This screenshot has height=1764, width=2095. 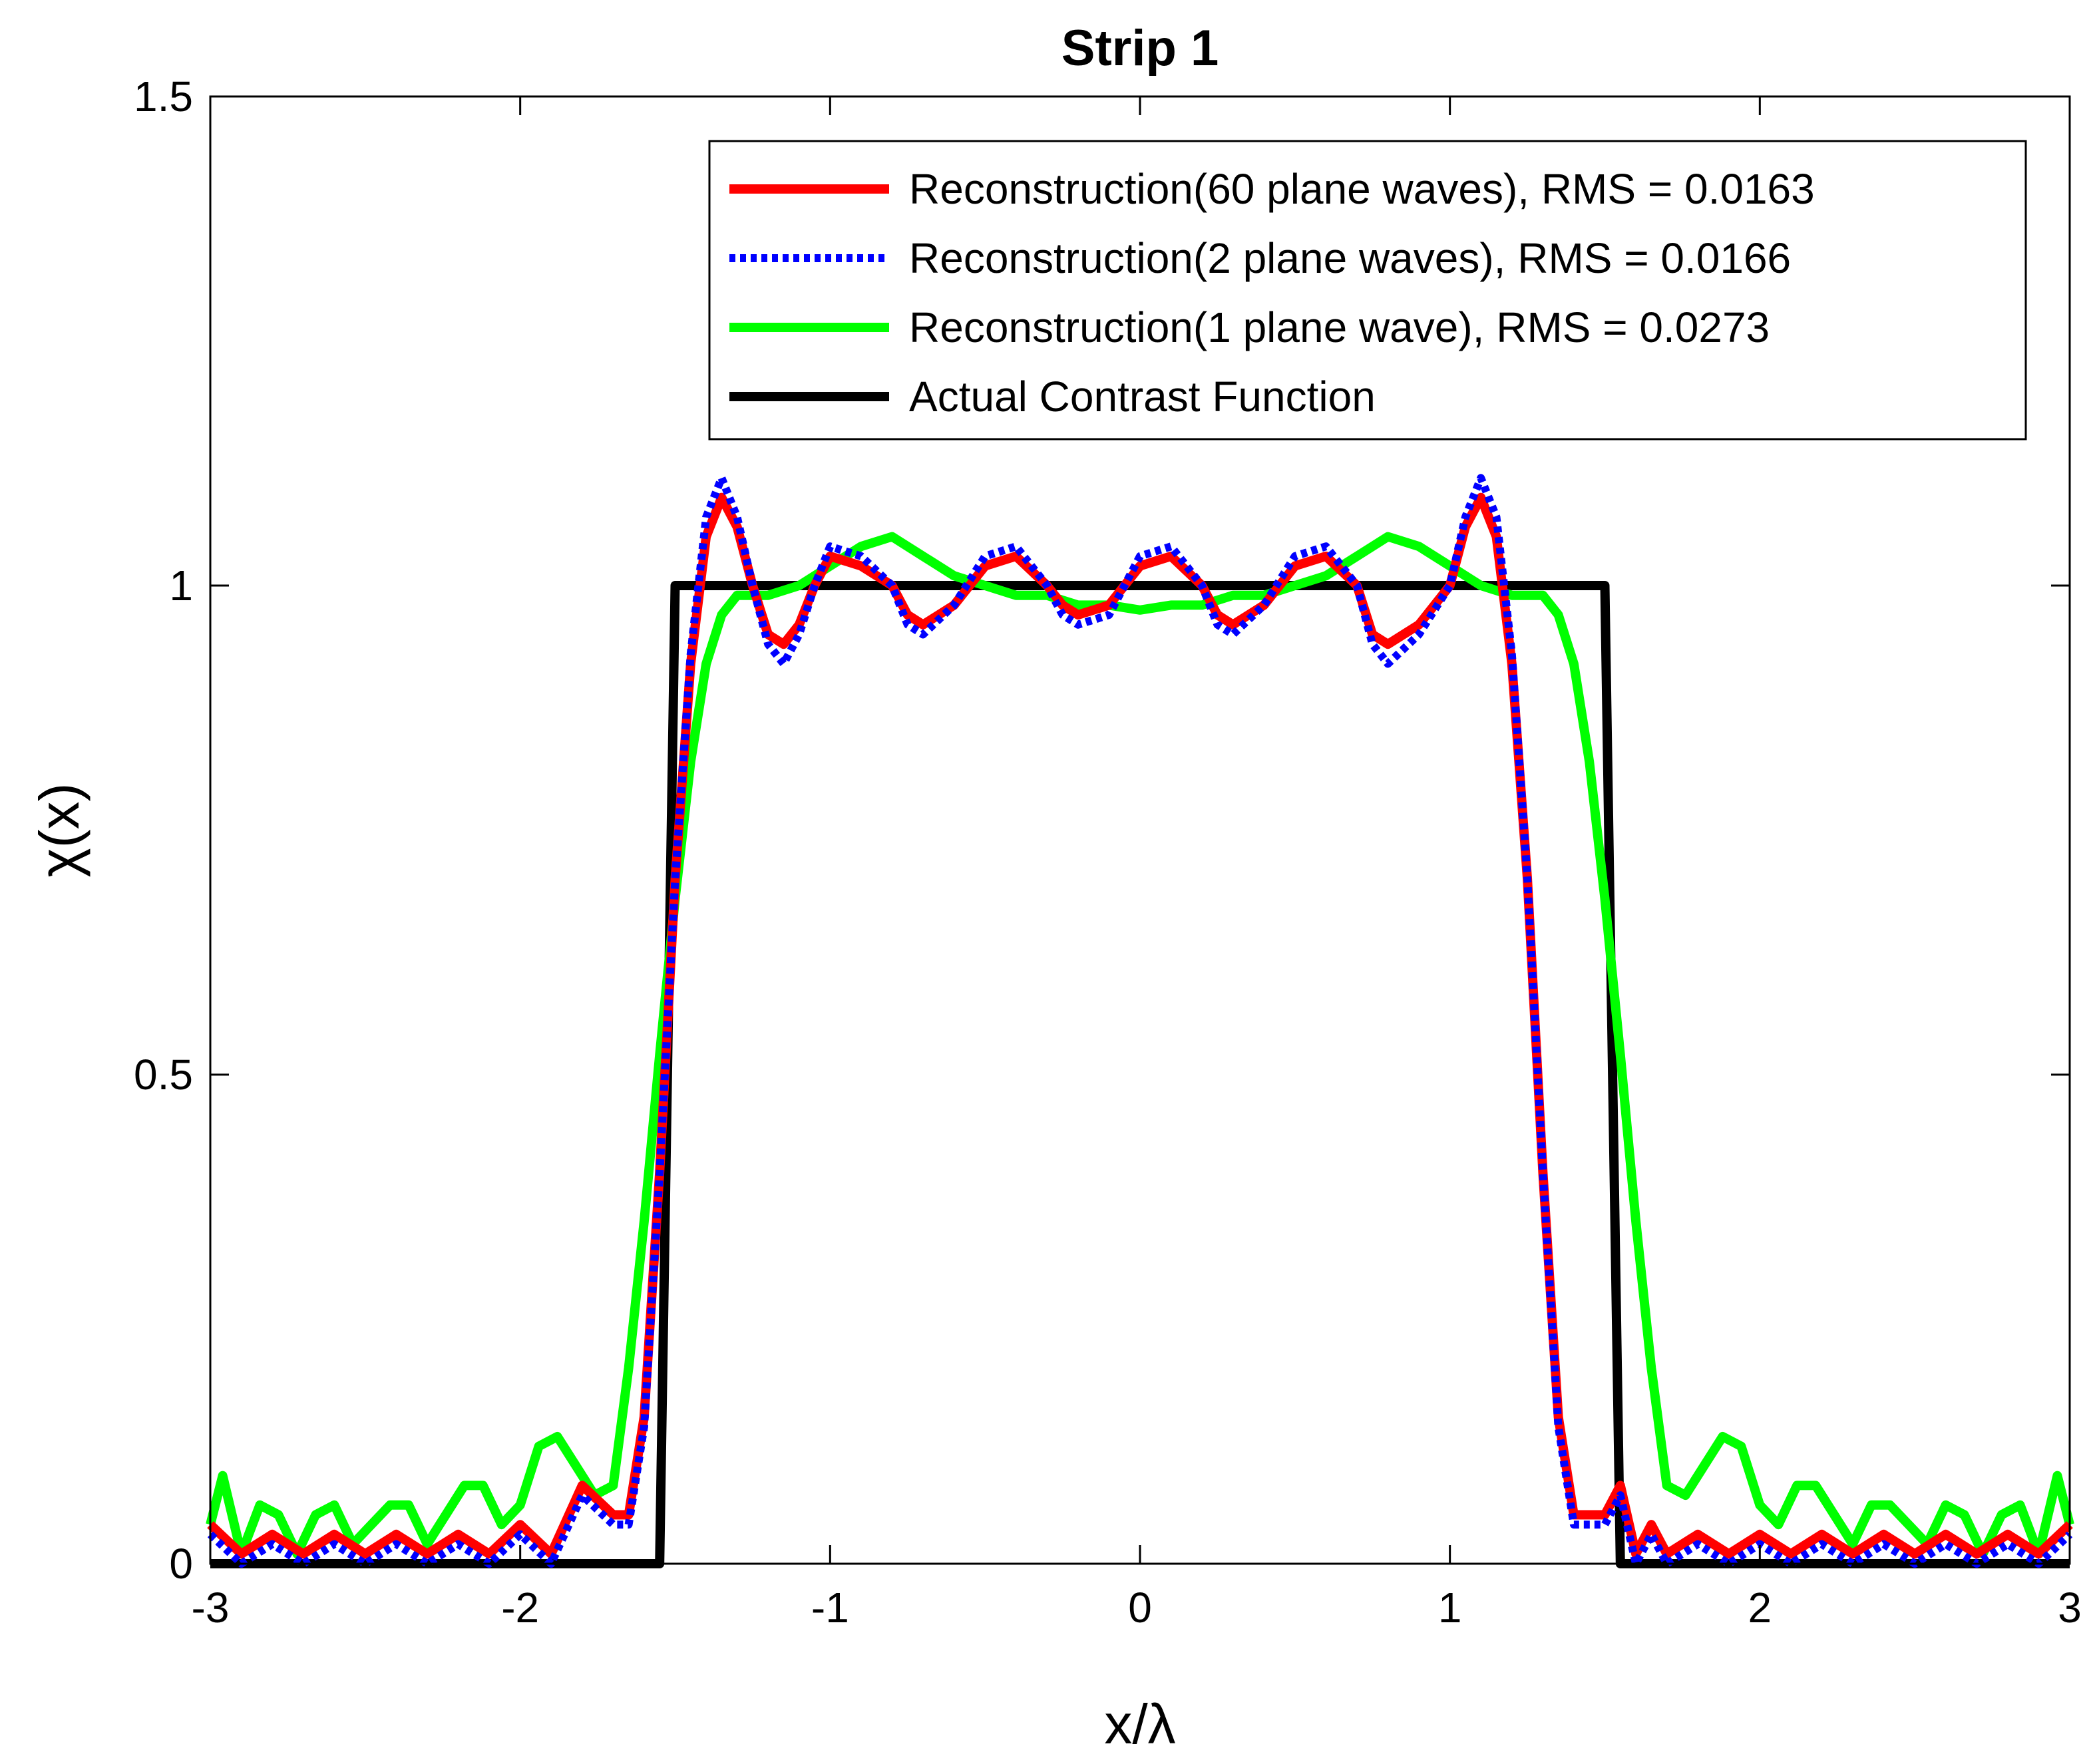 I want to click on x-tick-label: -2, so click(x=520, y=1608).